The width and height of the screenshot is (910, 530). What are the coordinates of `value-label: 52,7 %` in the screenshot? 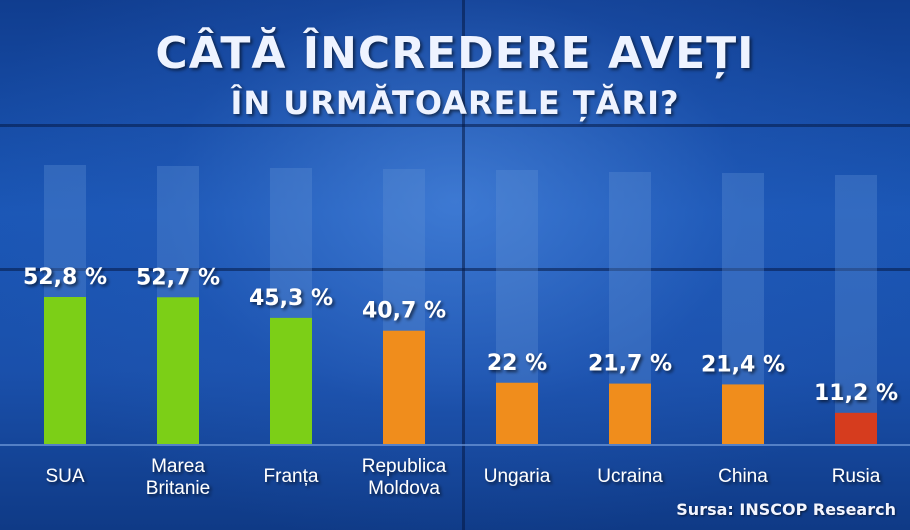 It's located at (178, 277).